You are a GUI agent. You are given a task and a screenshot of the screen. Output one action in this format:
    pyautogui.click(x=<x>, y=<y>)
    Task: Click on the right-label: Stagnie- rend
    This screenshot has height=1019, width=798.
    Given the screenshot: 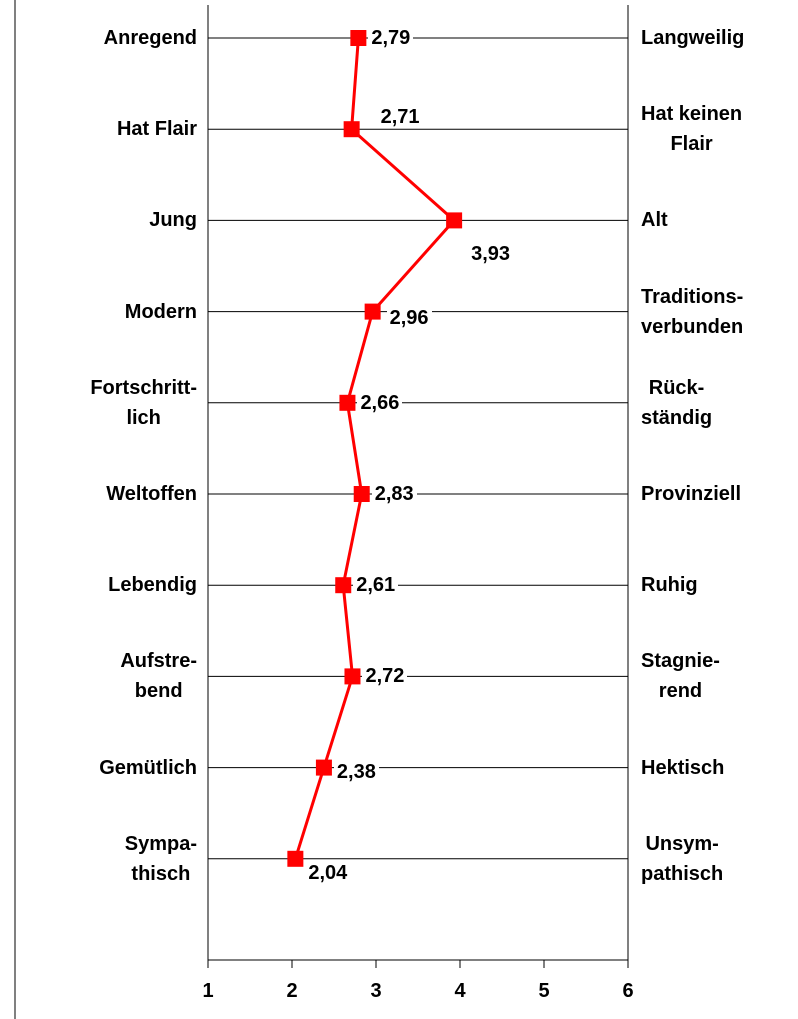 What is the action you would take?
    pyautogui.click(x=680, y=676)
    